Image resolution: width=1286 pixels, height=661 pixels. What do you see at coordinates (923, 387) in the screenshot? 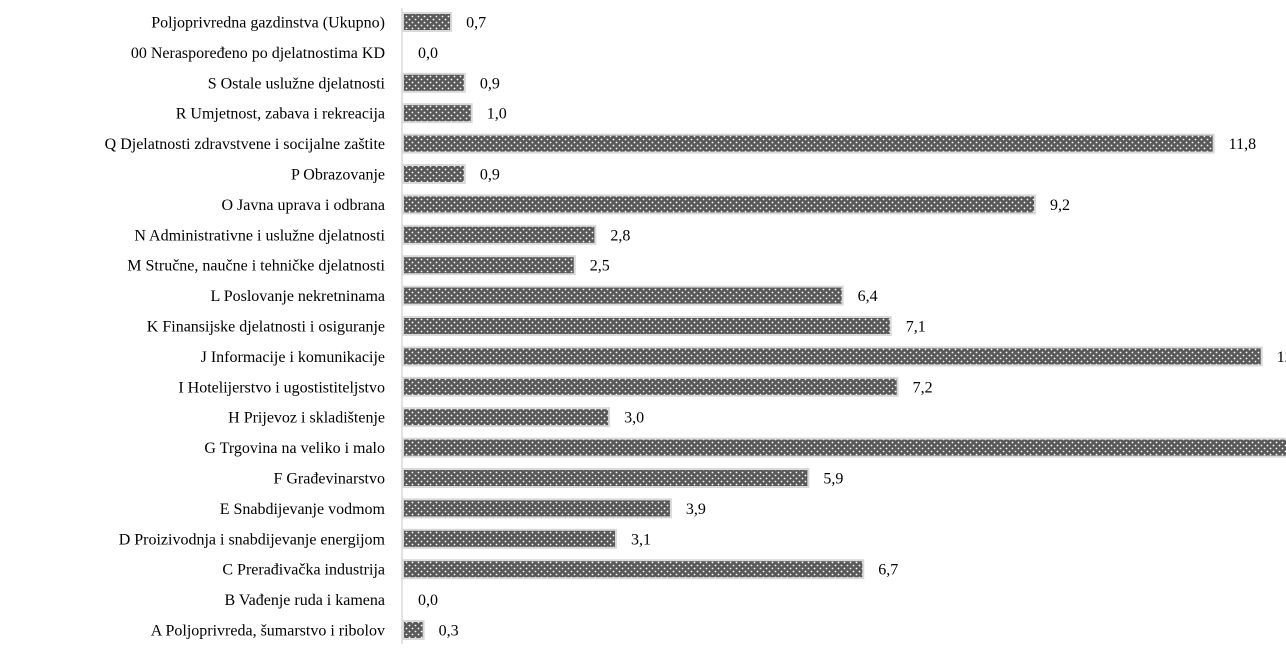
I see `value-label: 7,2` at bounding box center [923, 387].